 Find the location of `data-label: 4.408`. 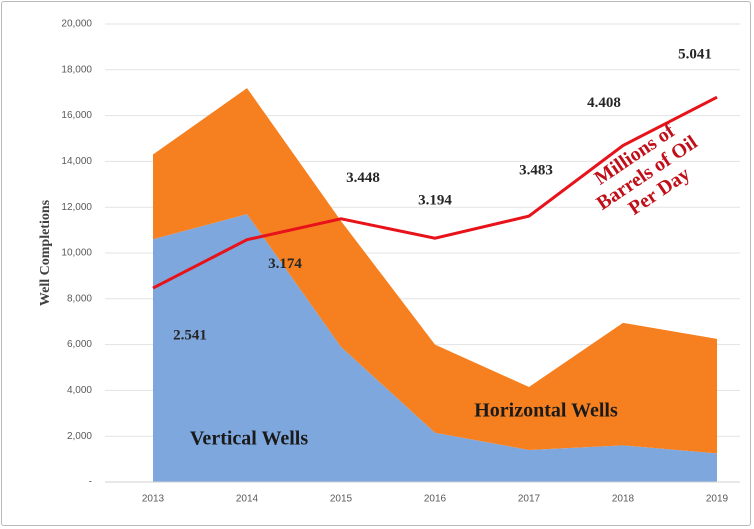

data-label: 4.408 is located at coordinates (604, 103).